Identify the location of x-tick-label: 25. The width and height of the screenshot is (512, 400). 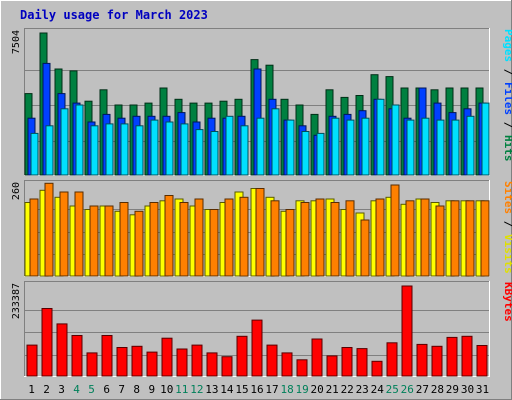
(392, 389).